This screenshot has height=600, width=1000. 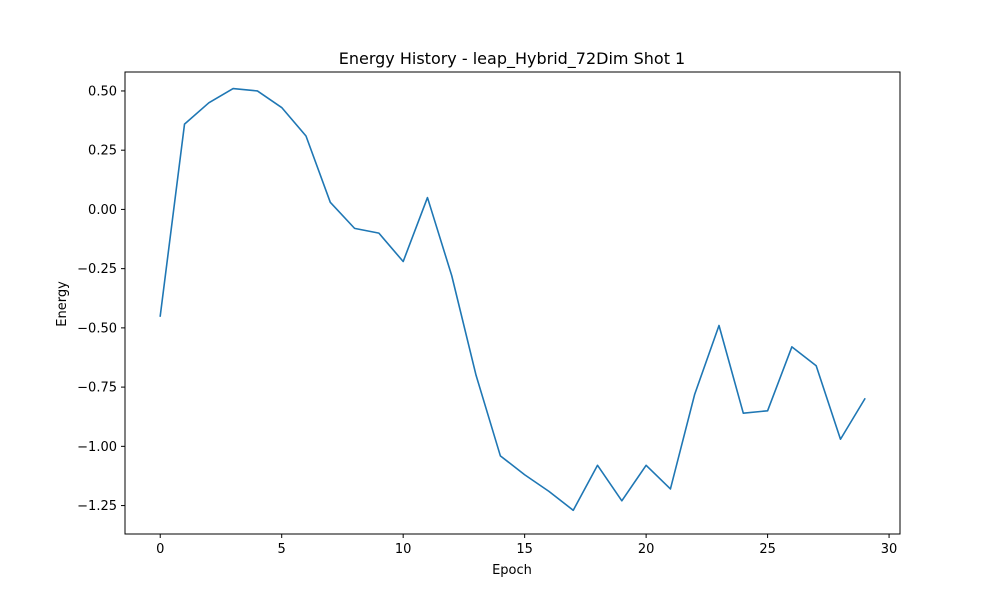 What do you see at coordinates (97, 388) in the screenshot?
I see `y-tick-label: −0.75` at bounding box center [97, 388].